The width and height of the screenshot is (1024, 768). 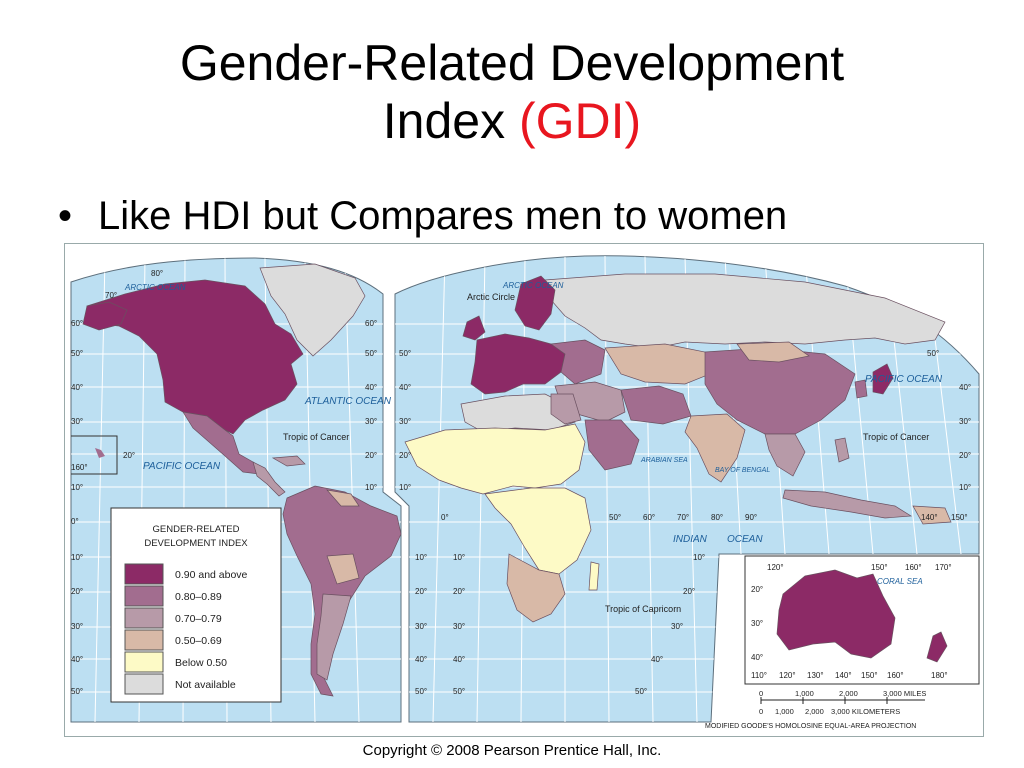 What do you see at coordinates (869, 675) in the screenshot?
I see `inset-lon-label: 150°` at bounding box center [869, 675].